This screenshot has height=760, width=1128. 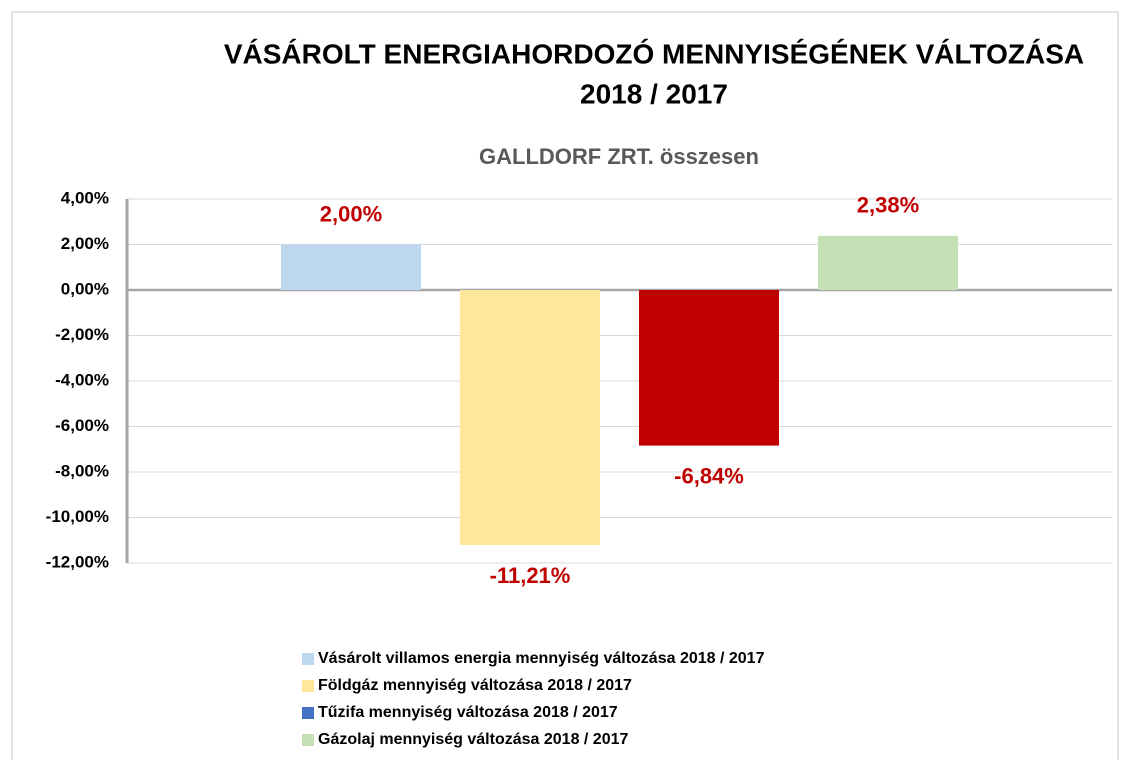 What do you see at coordinates (82, 379) in the screenshot?
I see `y-tick-label: -4,00%` at bounding box center [82, 379].